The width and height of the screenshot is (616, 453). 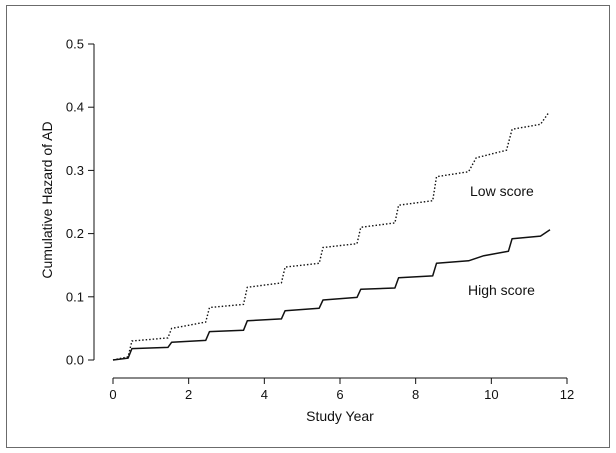 I want to click on x-tick-label: 8, so click(x=415, y=394).